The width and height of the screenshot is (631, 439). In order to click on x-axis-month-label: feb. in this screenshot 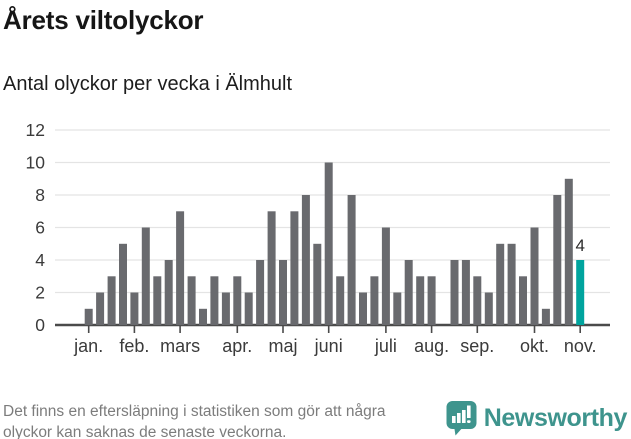, I will do `click(134, 346)`.